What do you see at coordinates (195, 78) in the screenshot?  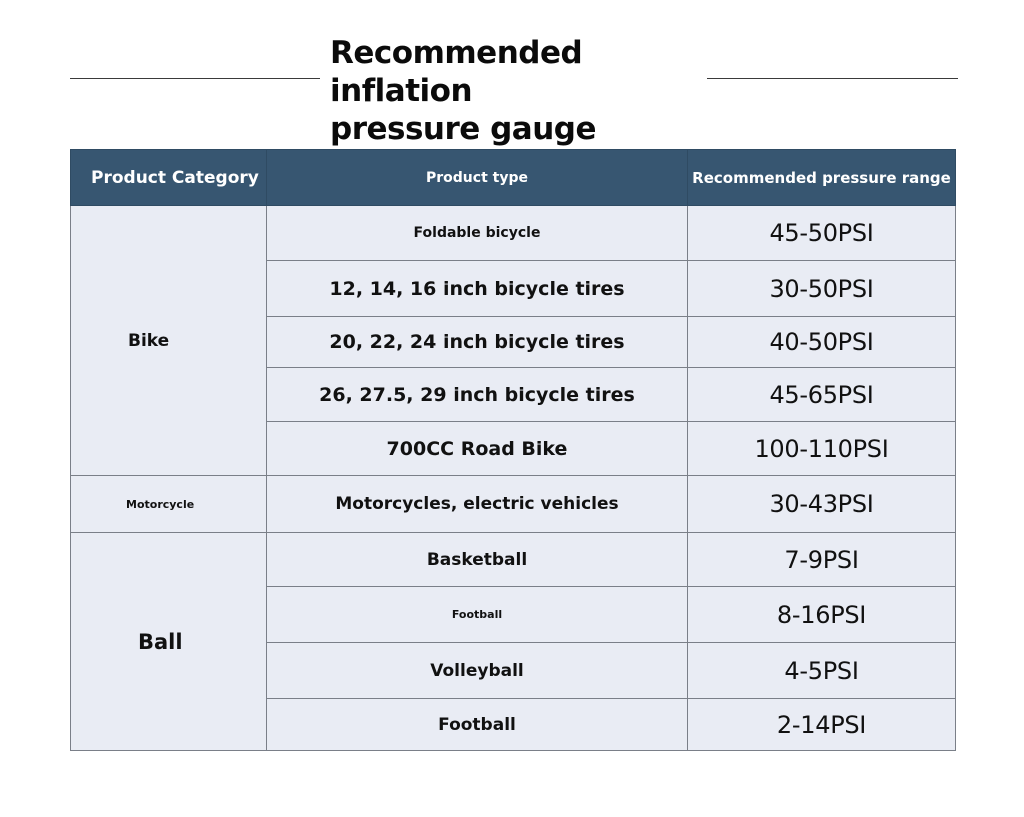 I see `title-rule-left` at bounding box center [195, 78].